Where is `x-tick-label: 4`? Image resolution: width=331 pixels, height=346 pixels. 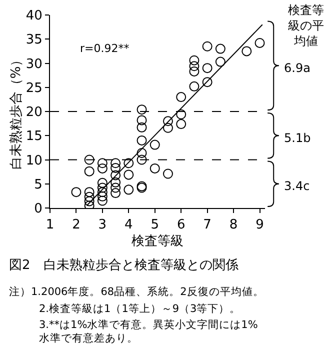 x-tick-label: 4 is located at coordinates (128, 225).